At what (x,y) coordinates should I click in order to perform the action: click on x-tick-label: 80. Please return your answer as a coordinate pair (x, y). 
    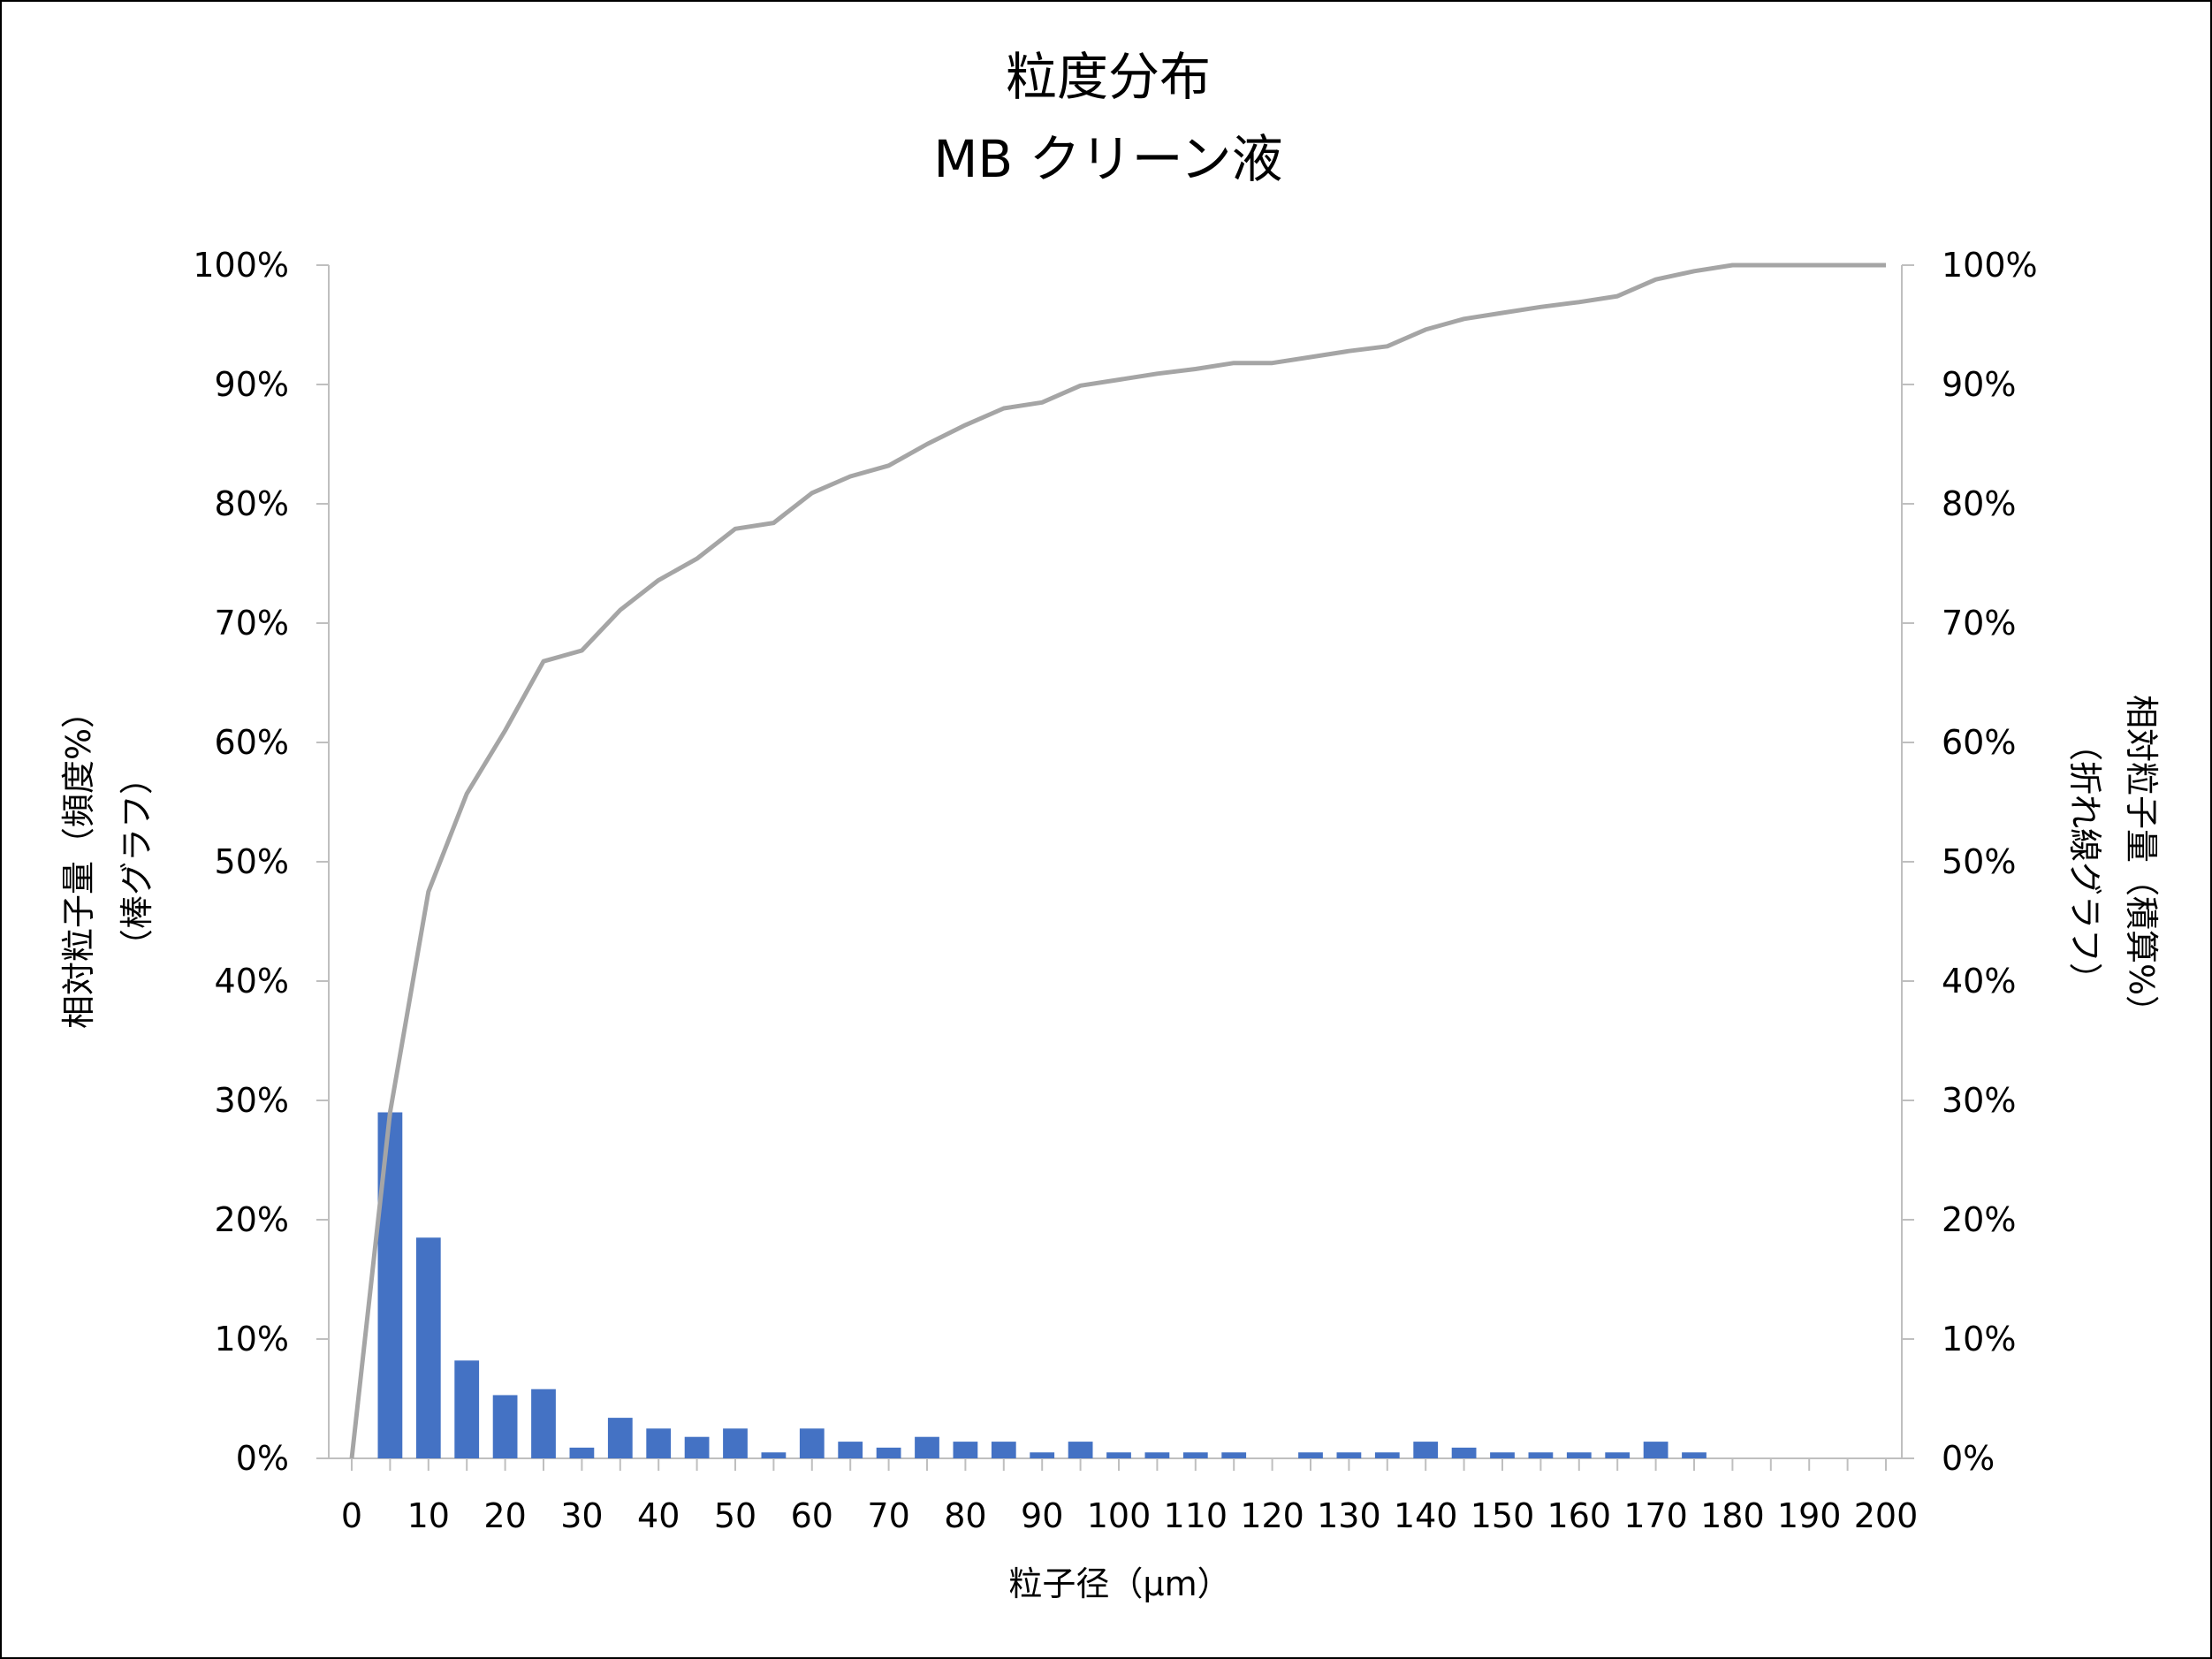
    Looking at the image, I should click on (965, 1515).